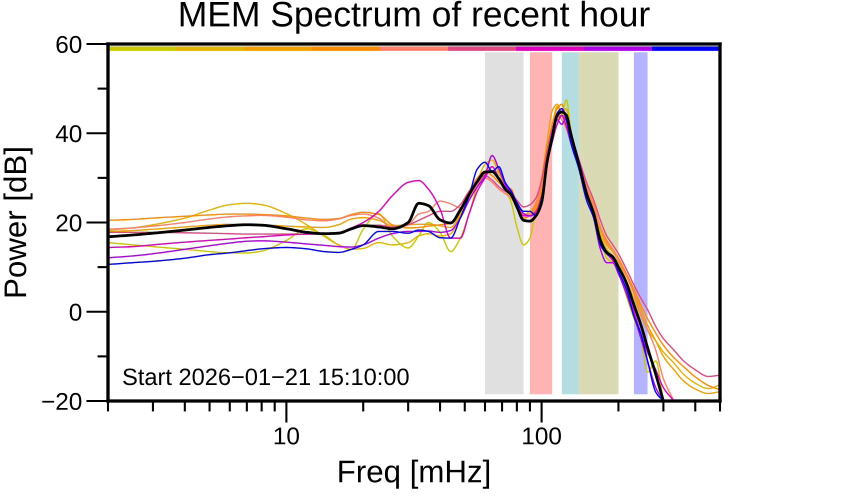  Describe the element at coordinates (76, 312) in the screenshot. I see `y-tick-label: 0` at that location.